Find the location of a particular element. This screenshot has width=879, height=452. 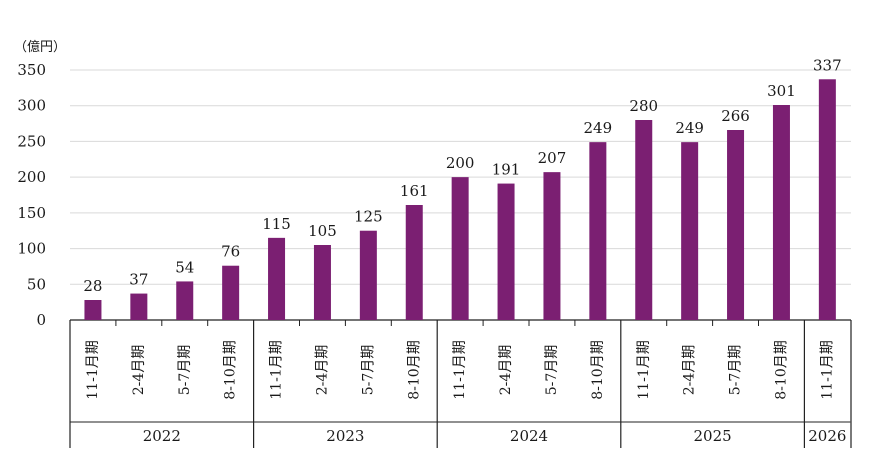

year-label: 2025 is located at coordinates (713, 436).